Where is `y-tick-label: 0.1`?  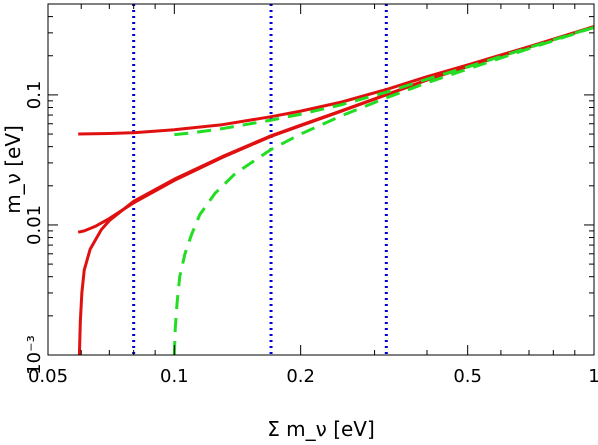
y-tick-label: 0.1 is located at coordinates (34, 95).